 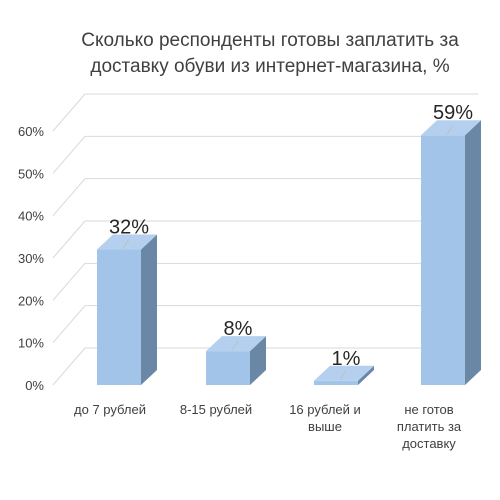 What do you see at coordinates (238, 329) in the screenshot?
I see `data-label: 8%` at bounding box center [238, 329].